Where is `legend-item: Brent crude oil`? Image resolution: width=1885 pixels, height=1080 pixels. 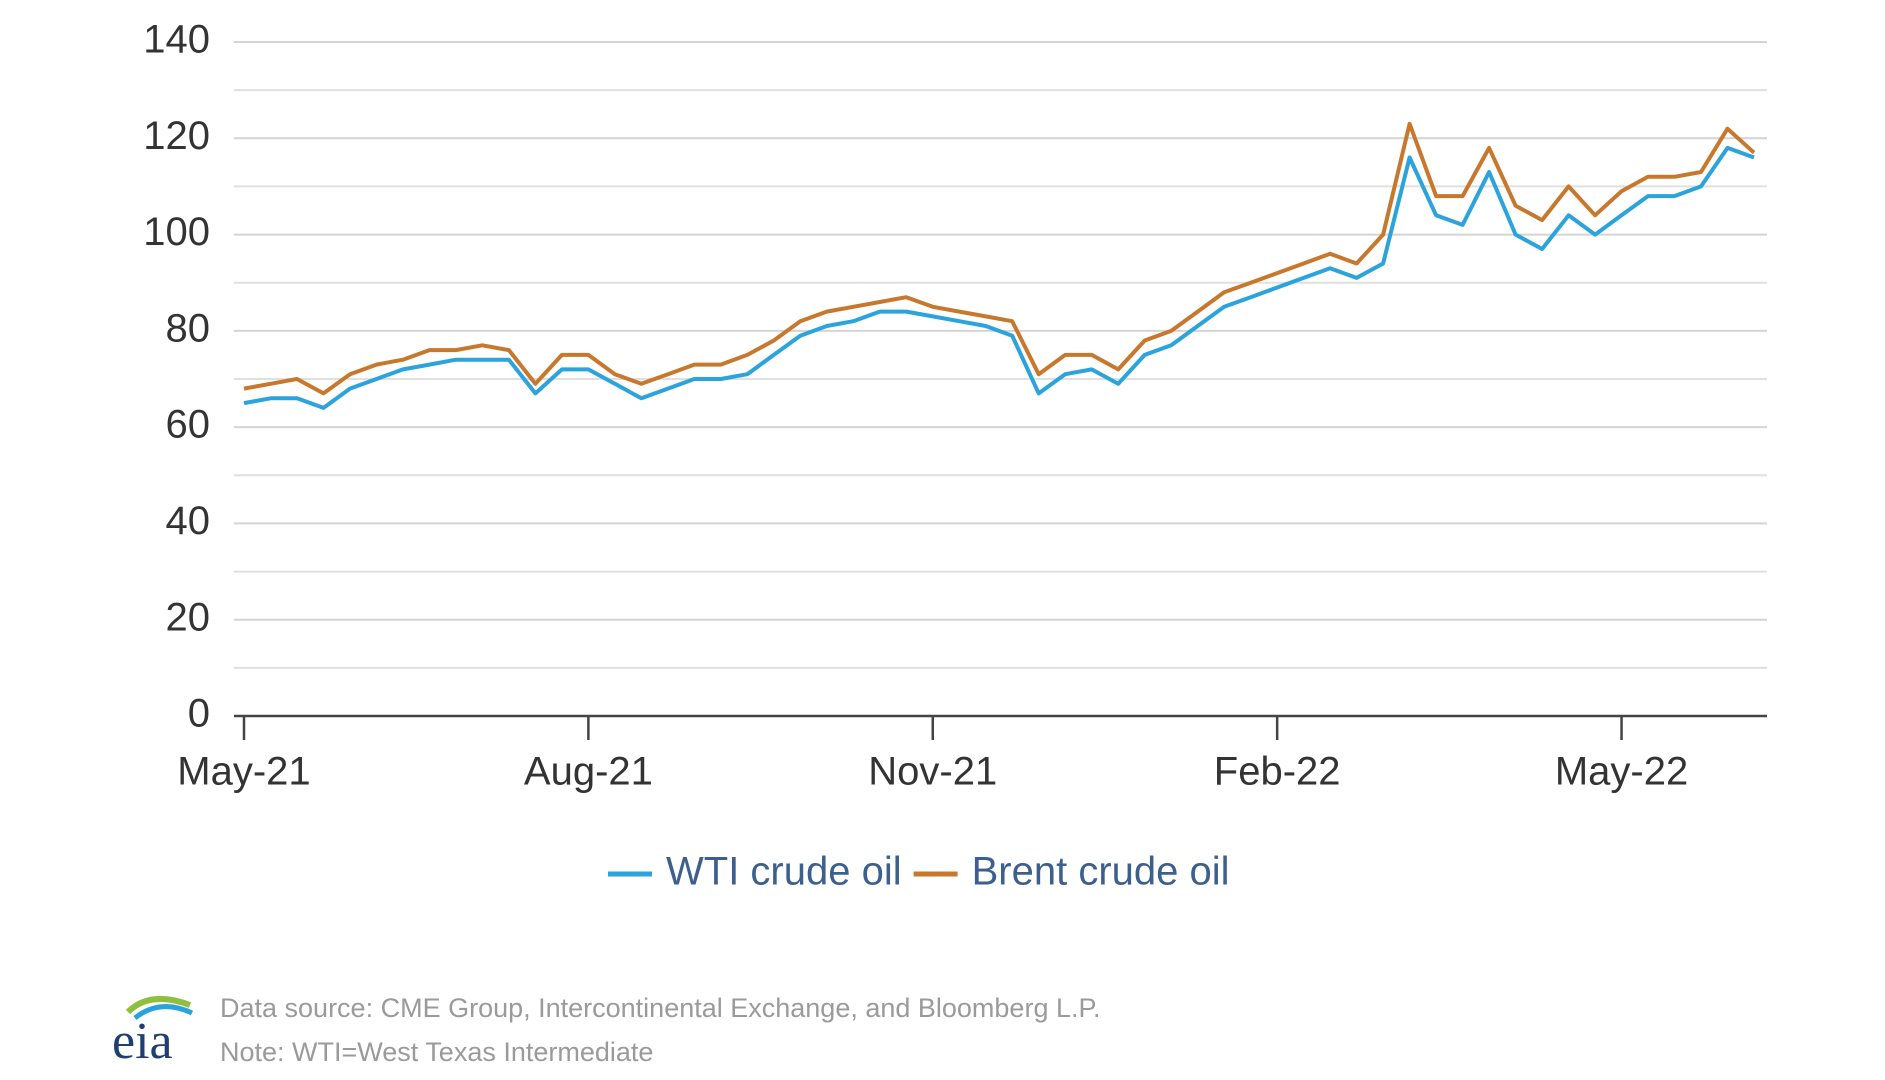
legend-item: Brent crude oil is located at coordinates (1071, 872).